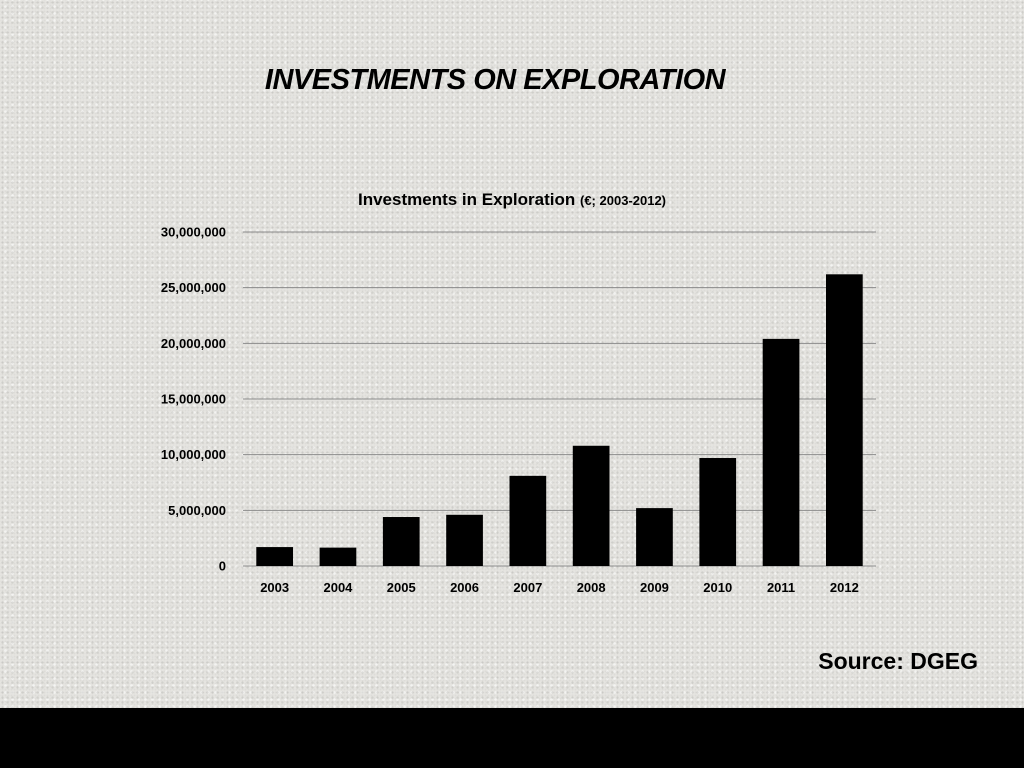 The height and width of the screenshot is (768, 1024). What do you see at coordinates (193, 287) in the screenshot?
I see `y-tick-label: 25,000,000` at bounding box center [193, 287].